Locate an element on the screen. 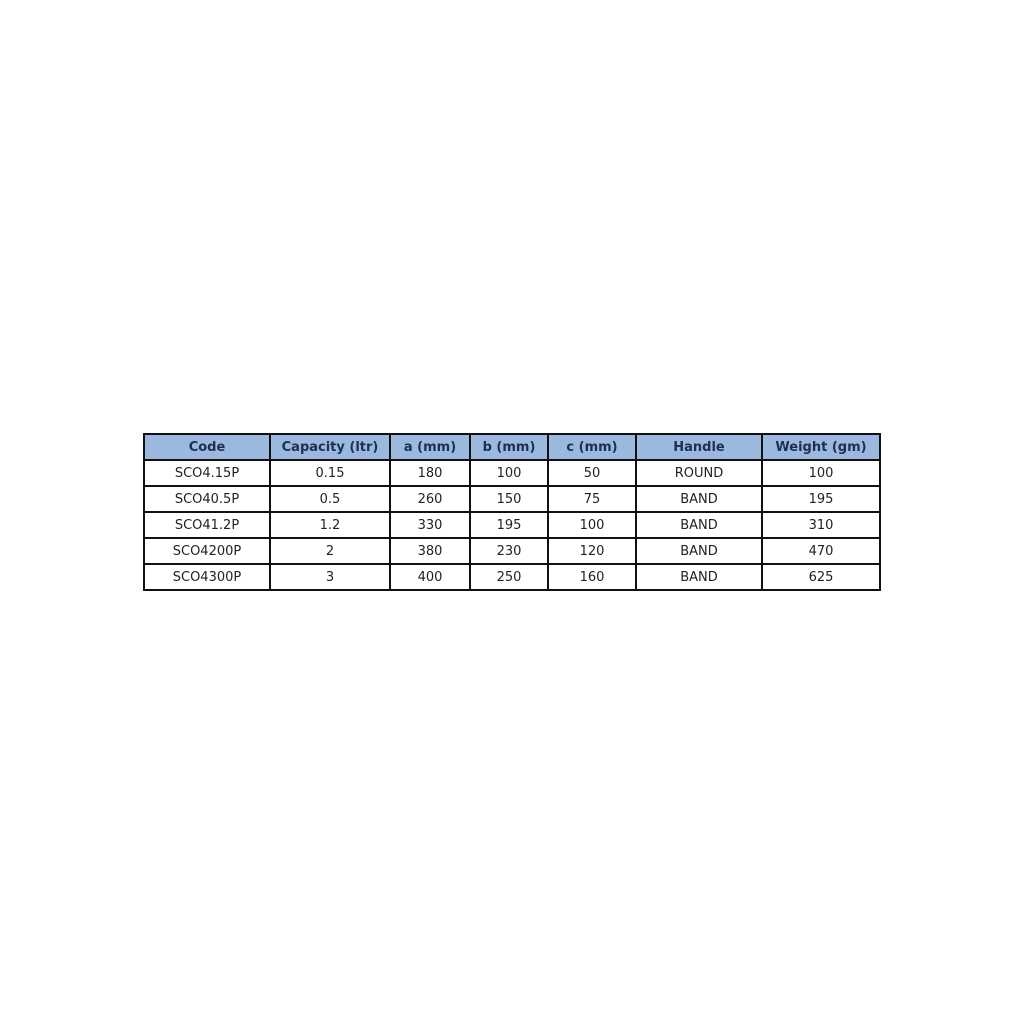 This screenshot has width=1024, height=1024. table-cell: 310 is located at coordinates (821, 525).